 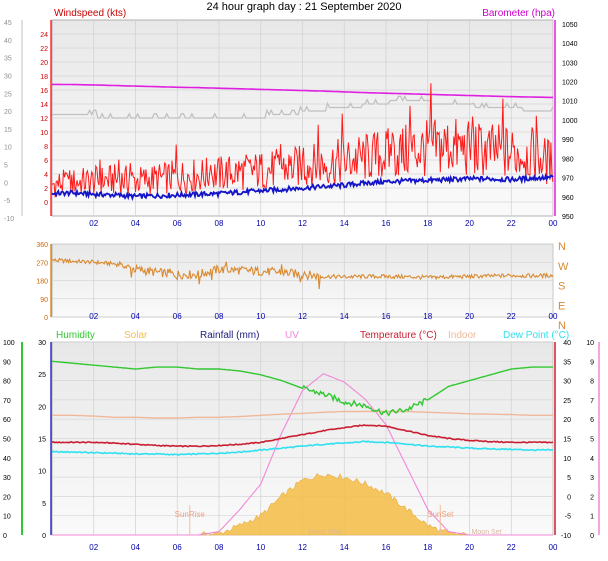 What do you see at coordinates (46, 189) in the screenshot?
I see `windspeed-tick-label: 2` at bounding box center [46, 189].